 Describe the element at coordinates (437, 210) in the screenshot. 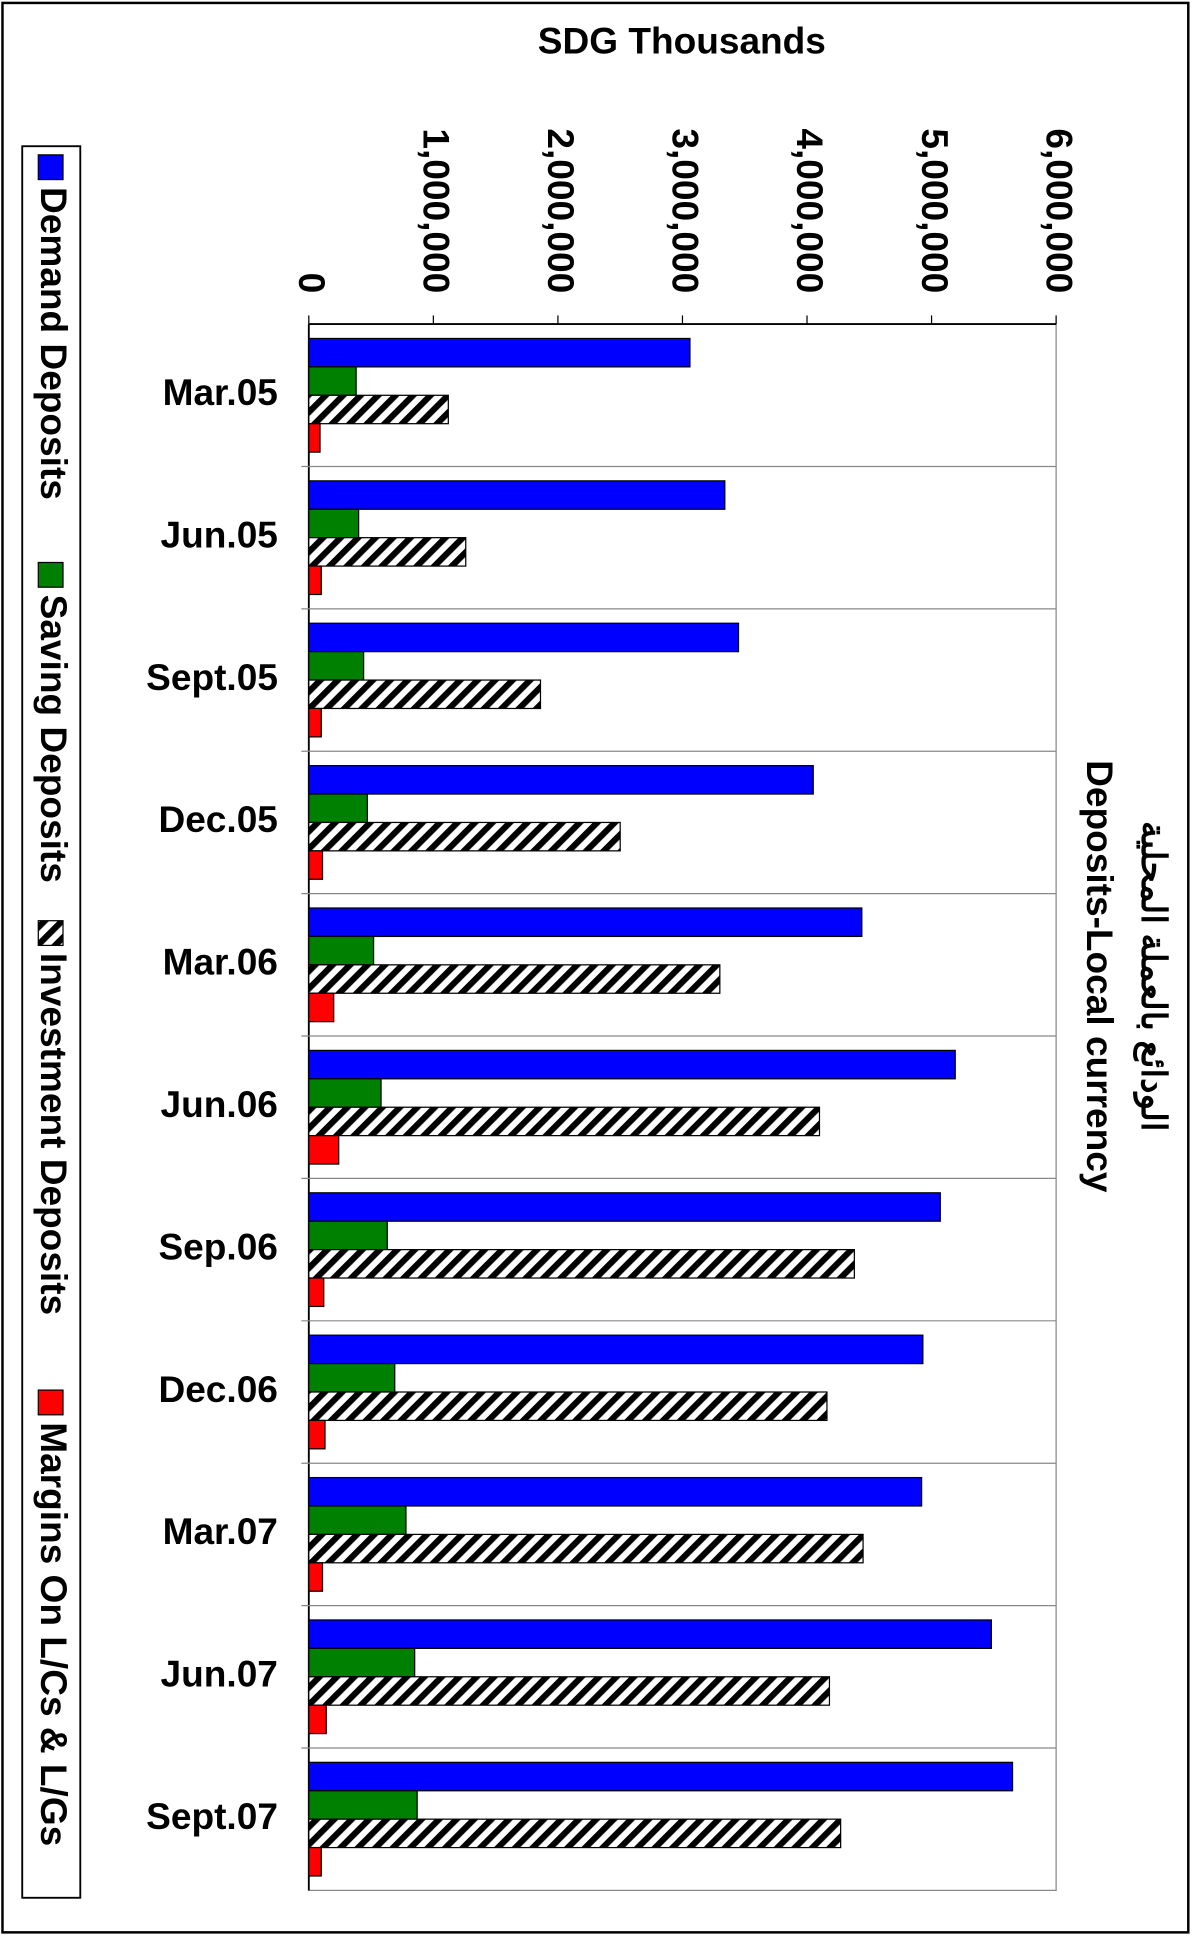

I see `value-tick-label: 1,000,000` at that location.